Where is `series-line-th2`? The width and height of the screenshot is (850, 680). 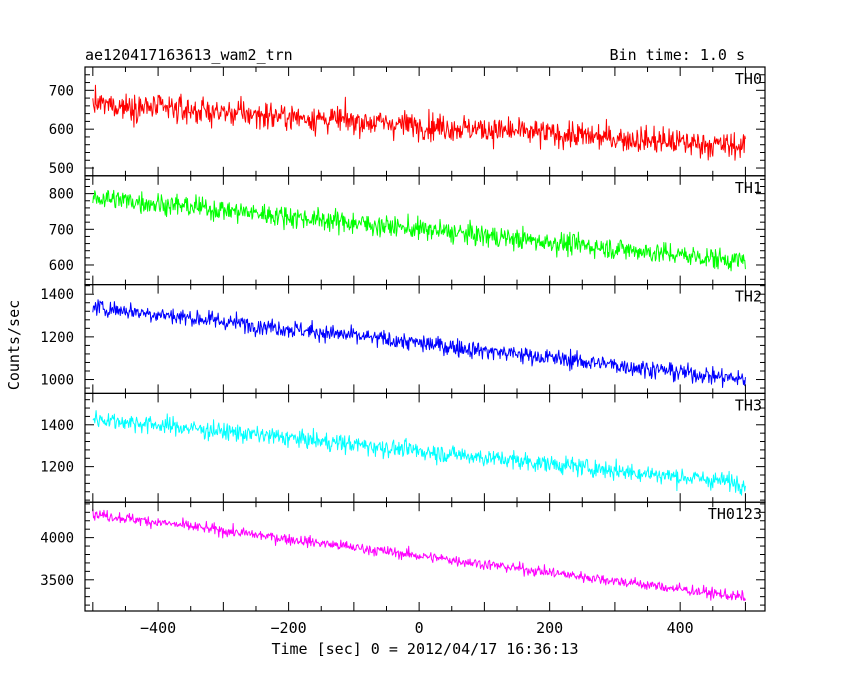
series-line-th2 is located at coordinates (419, 343).